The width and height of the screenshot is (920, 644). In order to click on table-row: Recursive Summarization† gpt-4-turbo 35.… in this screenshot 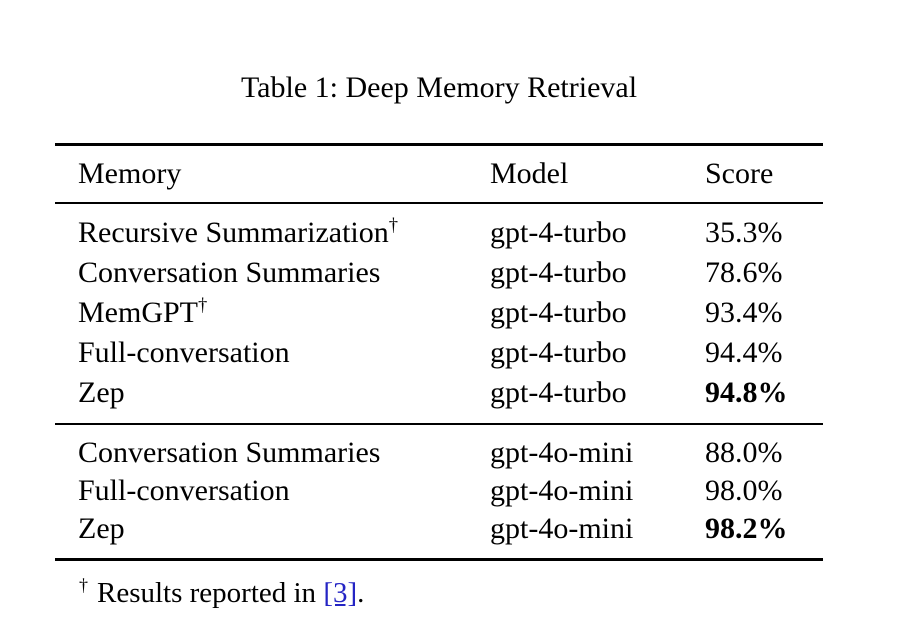, I will do `click(439, 228)`.